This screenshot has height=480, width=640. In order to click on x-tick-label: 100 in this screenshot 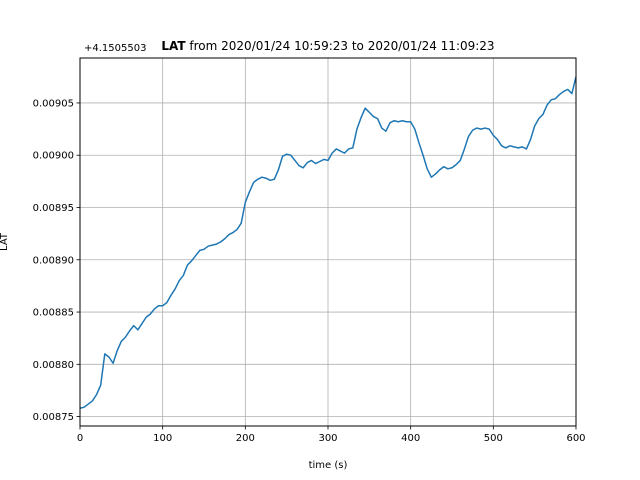, I will do `click(162, 438)`.